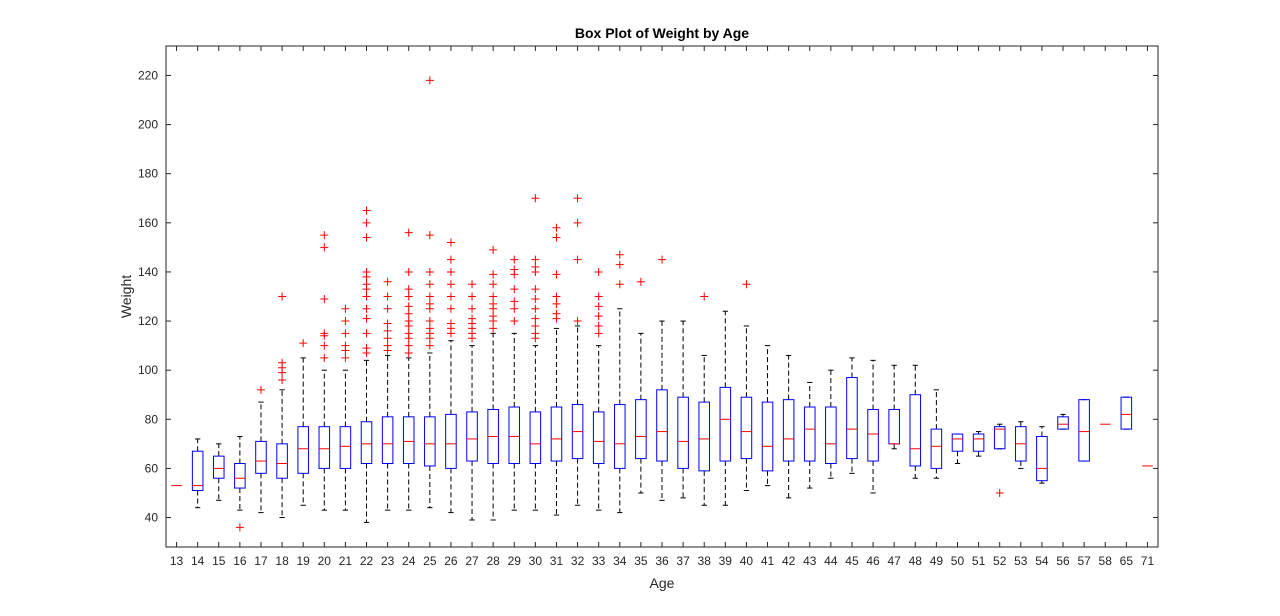  I want to click on y-tick-label: 100, so click(148, 370).